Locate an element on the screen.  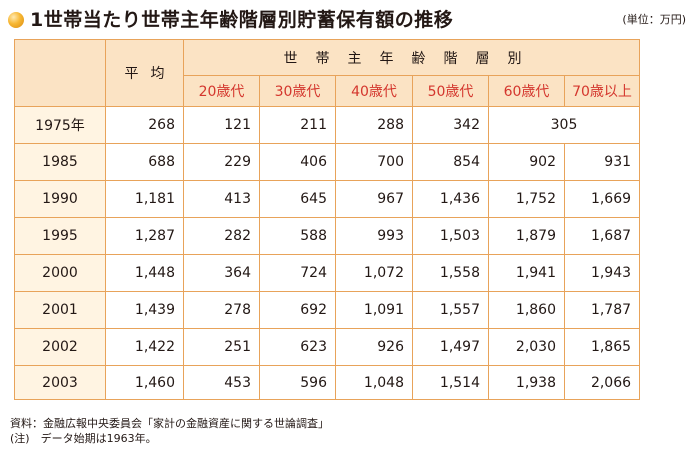
avg-cell: 1,287 is located at coordinates (144, 236).